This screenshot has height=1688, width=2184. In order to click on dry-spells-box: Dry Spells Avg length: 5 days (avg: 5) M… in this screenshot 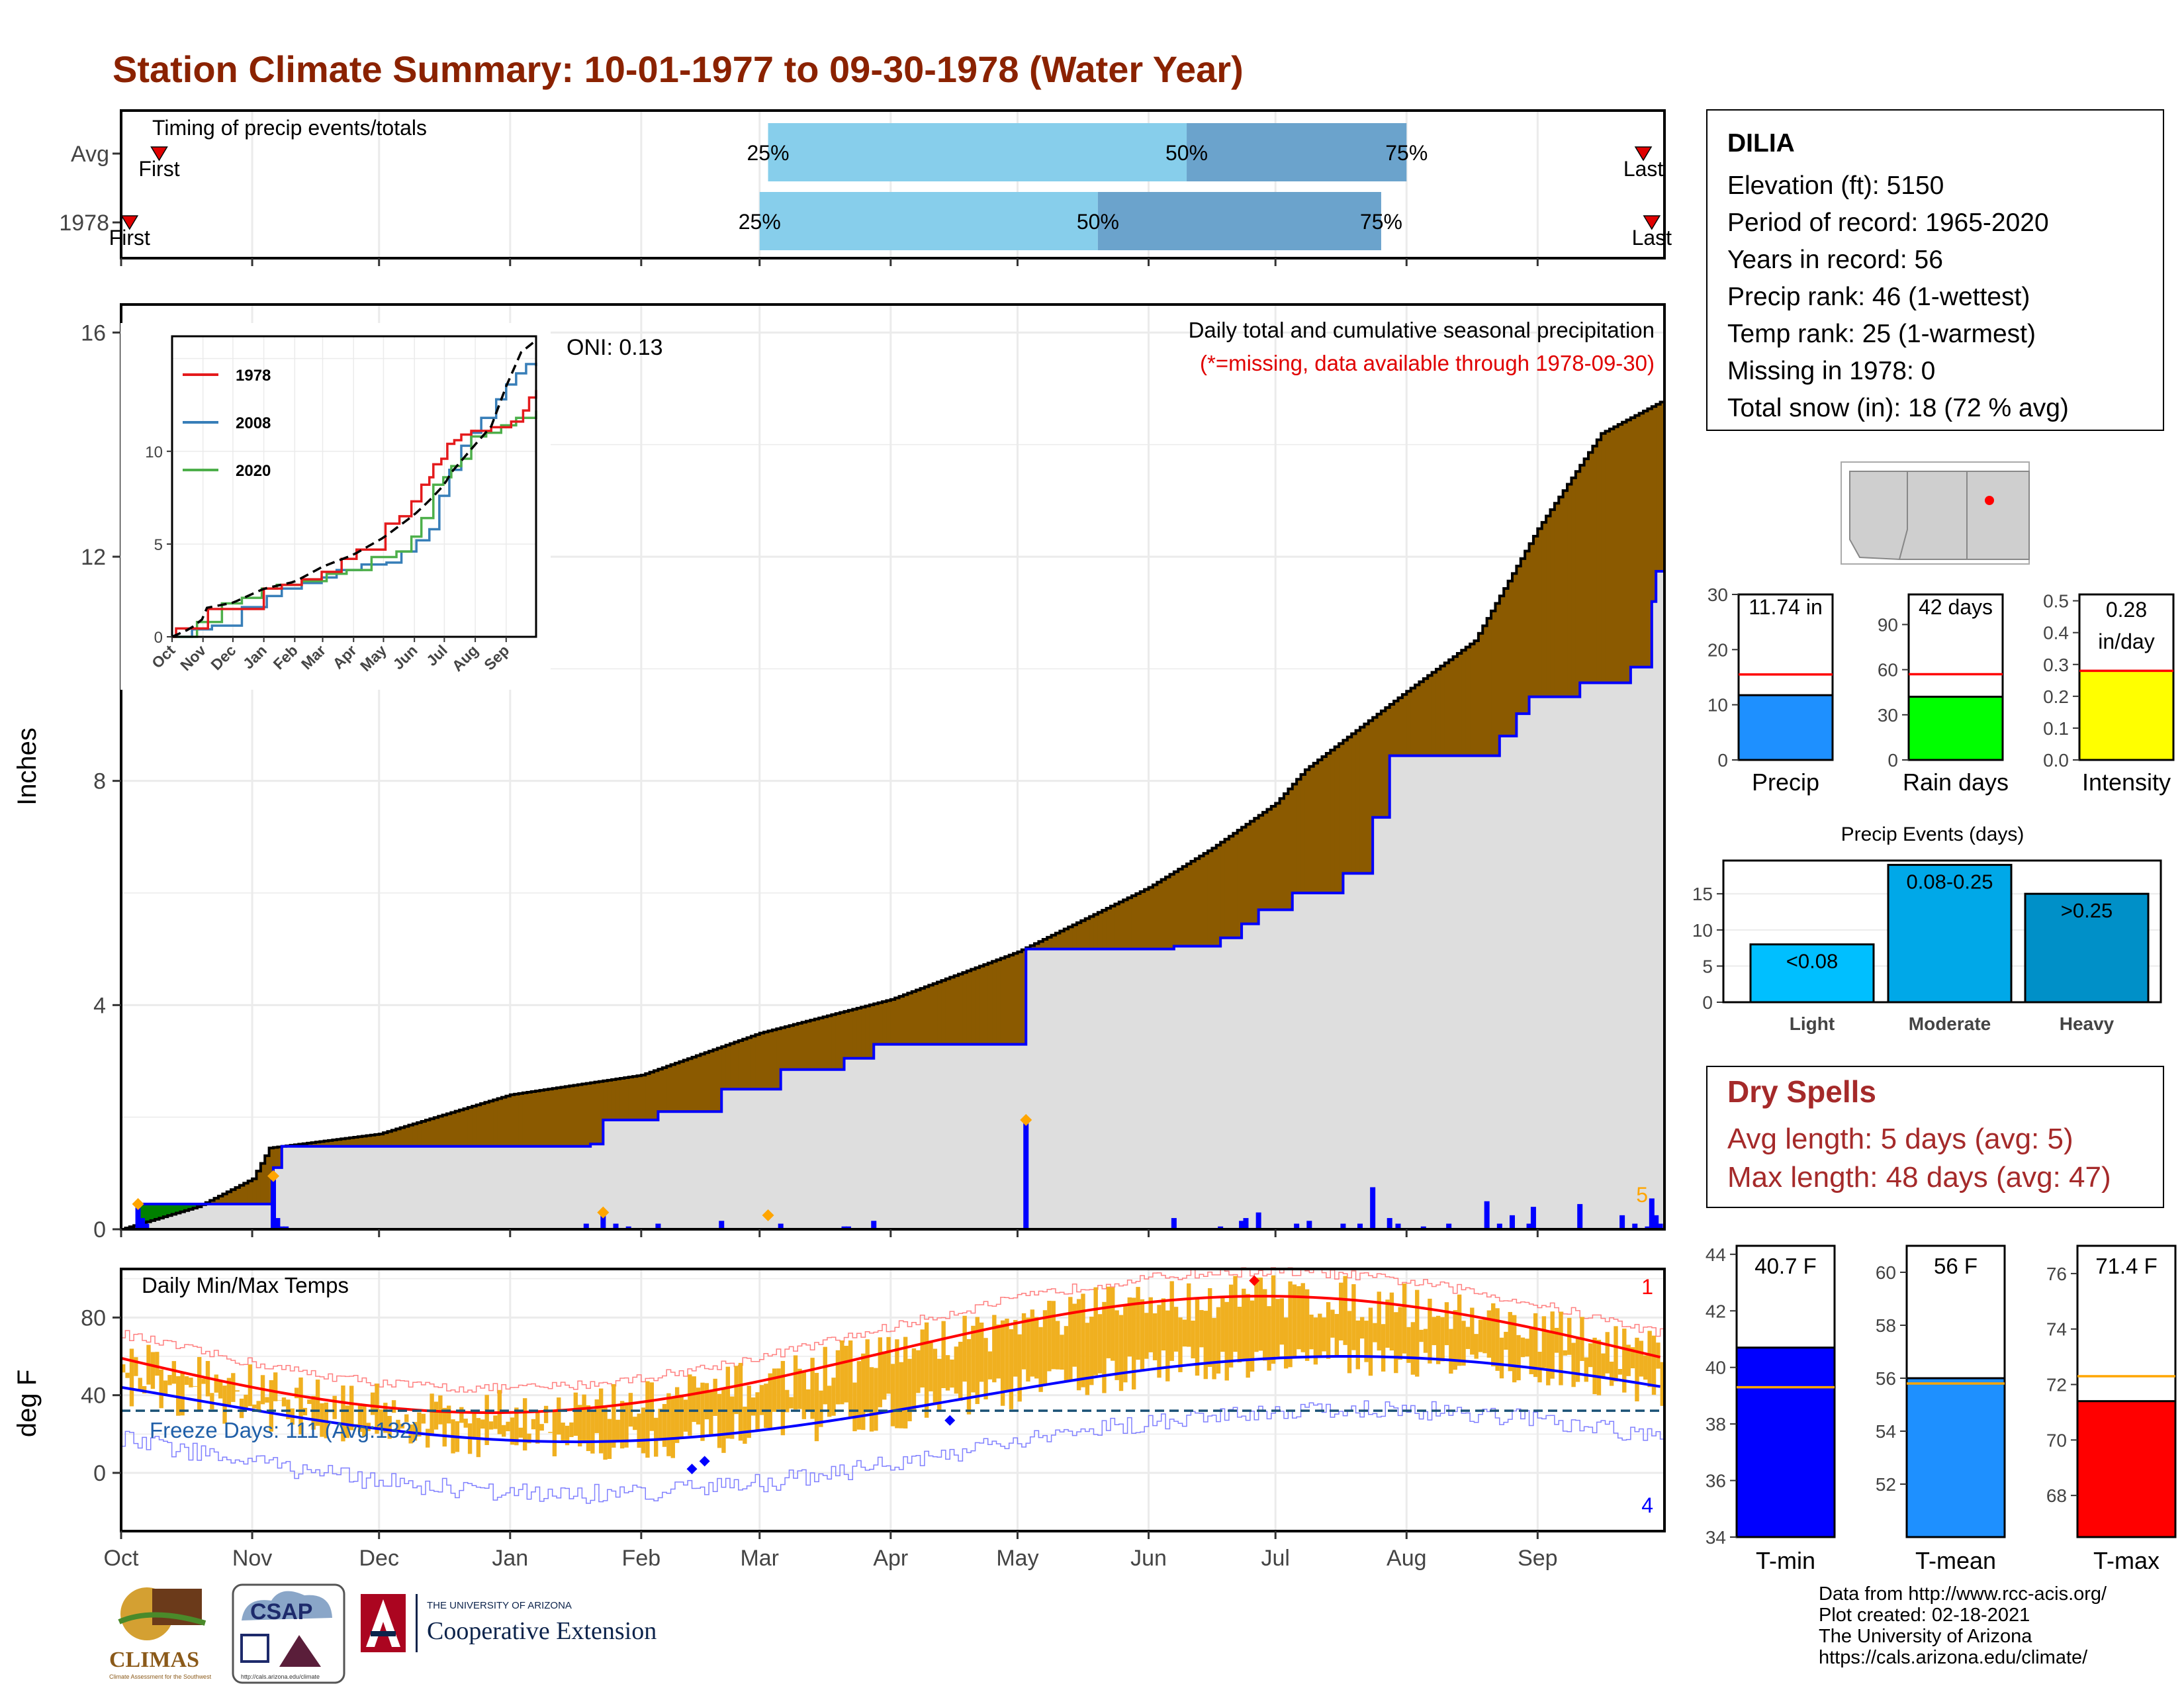, I will do `click(1935, 1137)`.